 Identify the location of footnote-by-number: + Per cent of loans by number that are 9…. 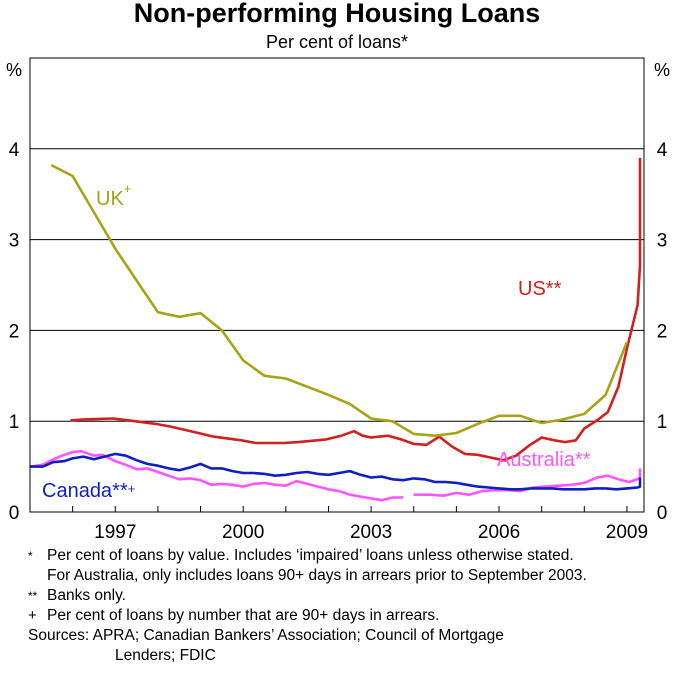
(362, 616).